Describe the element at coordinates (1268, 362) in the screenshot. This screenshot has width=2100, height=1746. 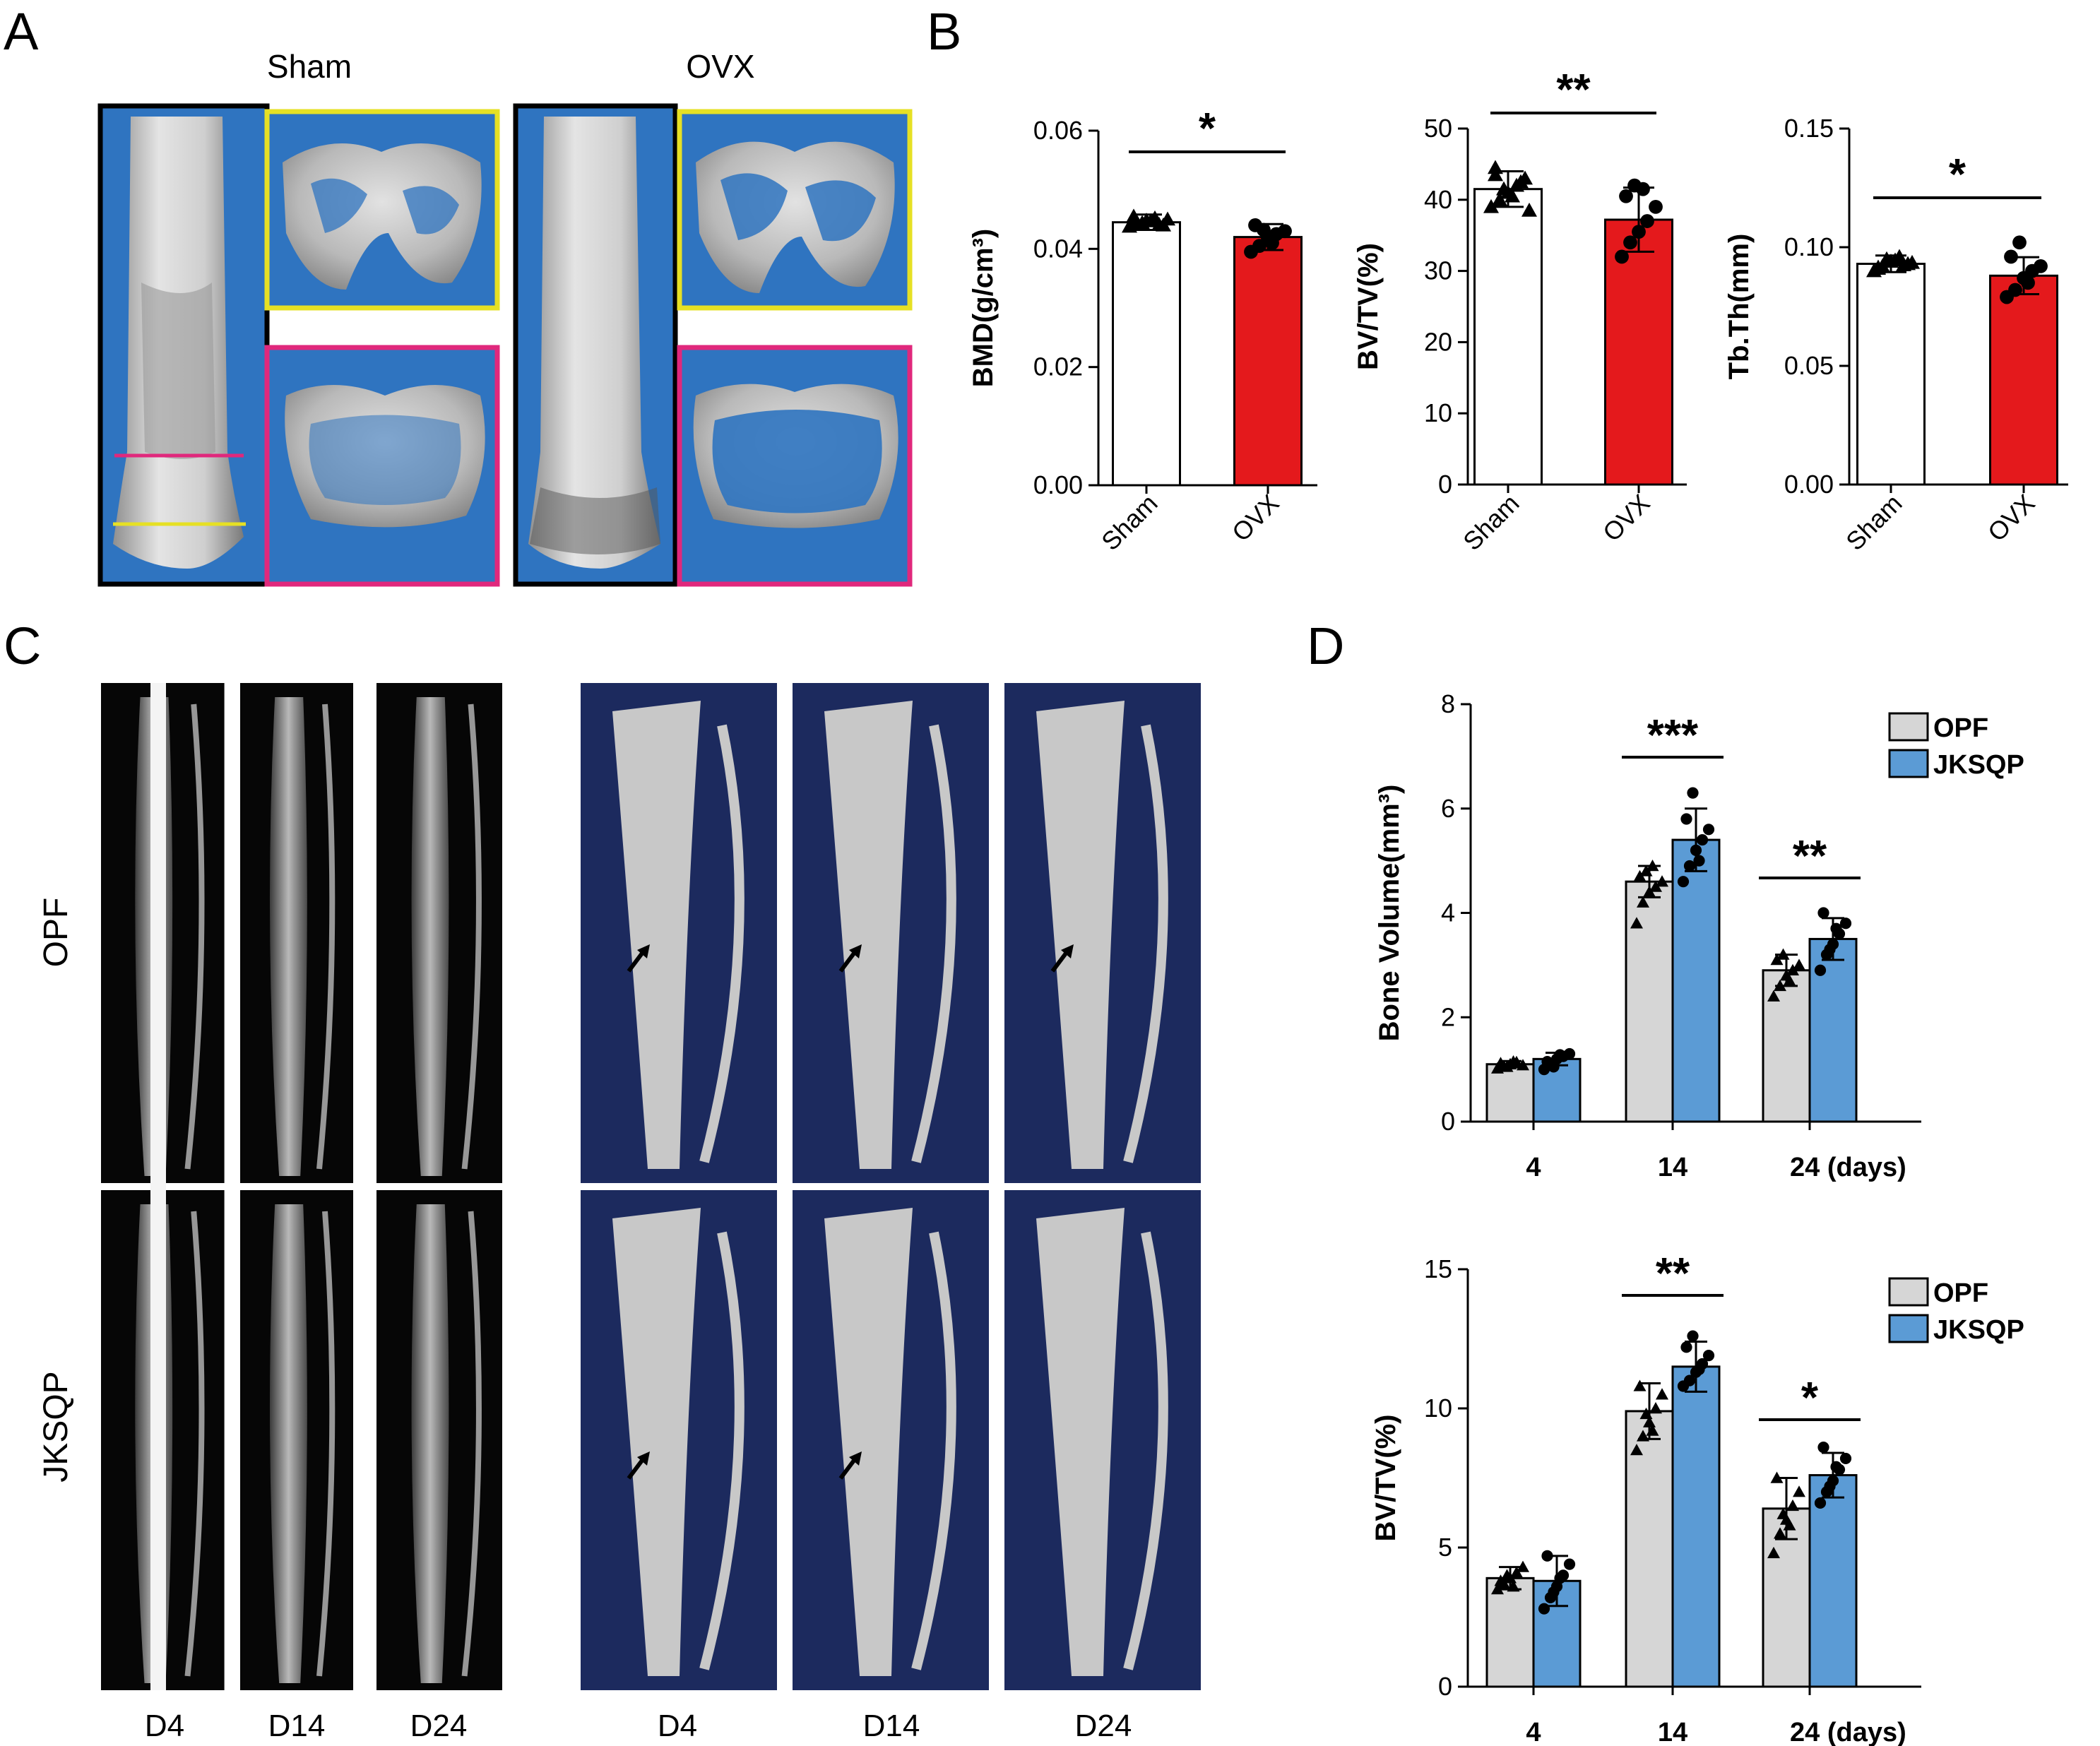
I see `bar-ovx` at that location.